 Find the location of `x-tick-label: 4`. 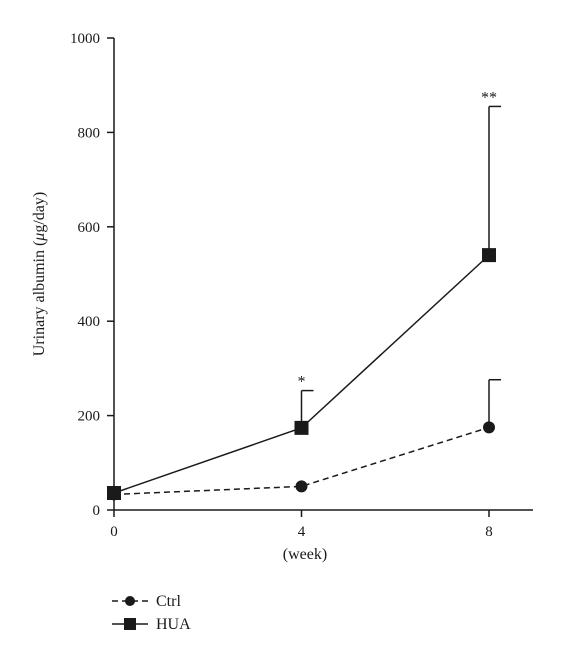

x-tick-label: 4 is located at coordinates (302, 532).